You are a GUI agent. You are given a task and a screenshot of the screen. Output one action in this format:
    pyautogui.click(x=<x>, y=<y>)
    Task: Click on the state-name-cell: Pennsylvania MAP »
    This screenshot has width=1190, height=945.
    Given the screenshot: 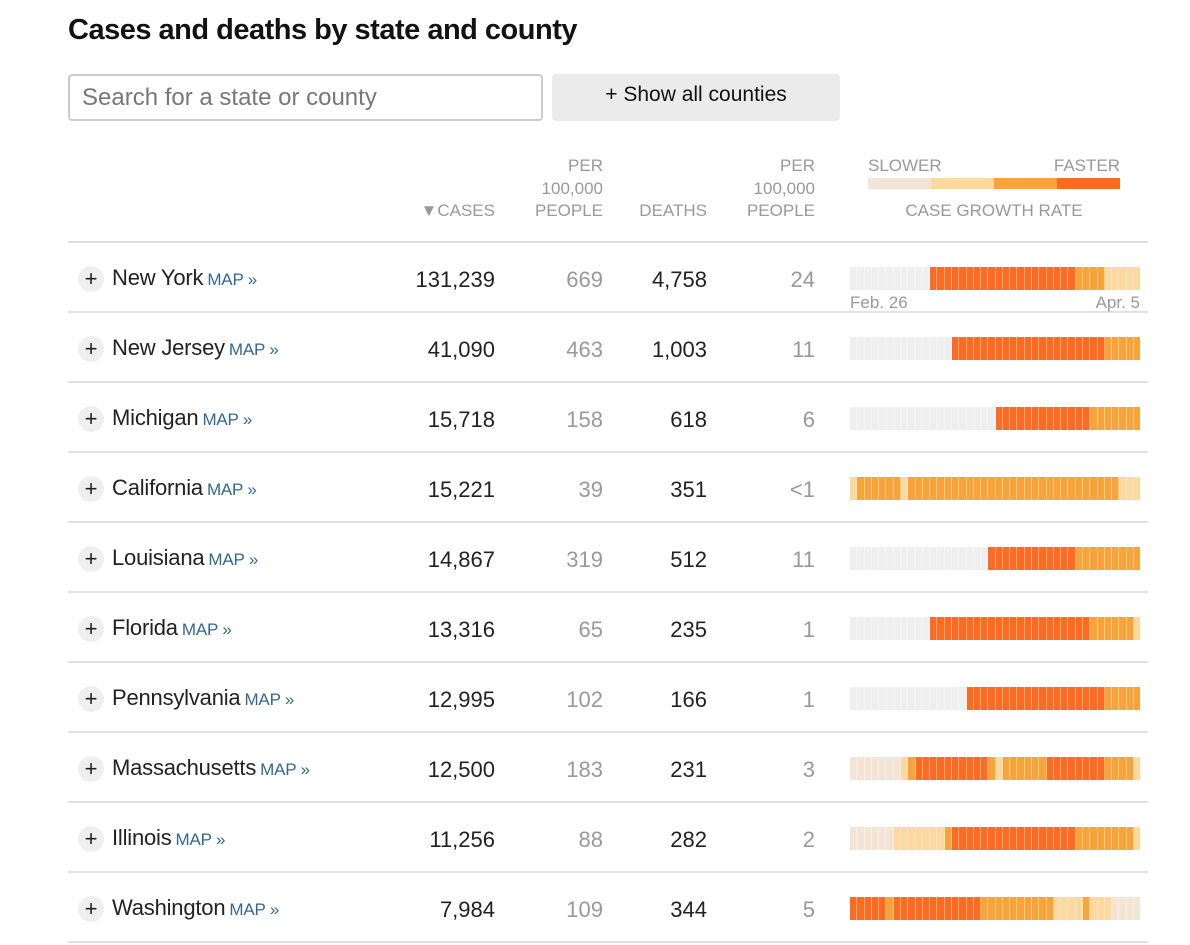 What is the action you would take?
    pyautogui.click(x=203, y=698)
    